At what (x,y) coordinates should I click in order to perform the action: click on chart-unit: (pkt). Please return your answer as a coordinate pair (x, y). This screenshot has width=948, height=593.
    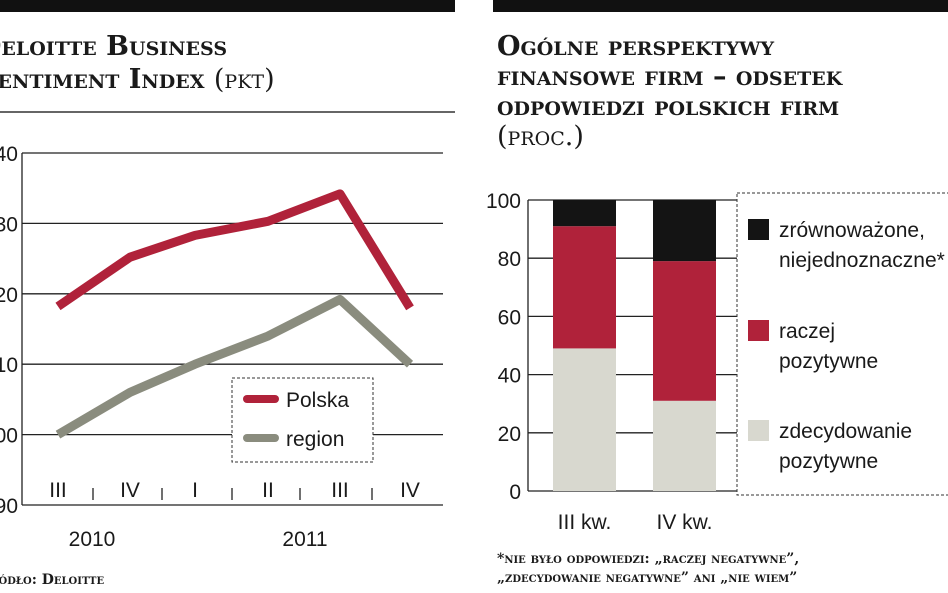
    Looking at the image, I should click on (244, 79).